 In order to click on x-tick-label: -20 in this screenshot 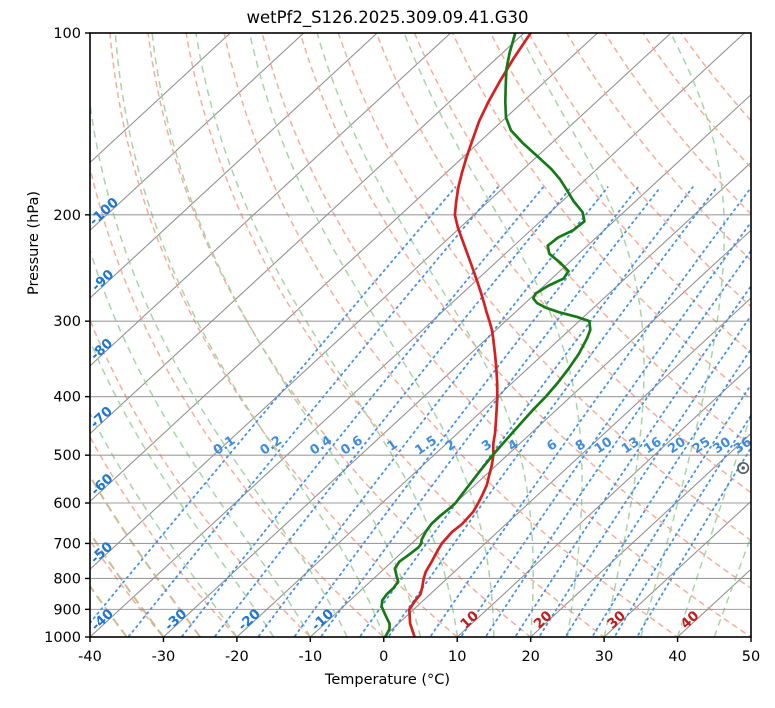, I will do `click(237, 657)`.